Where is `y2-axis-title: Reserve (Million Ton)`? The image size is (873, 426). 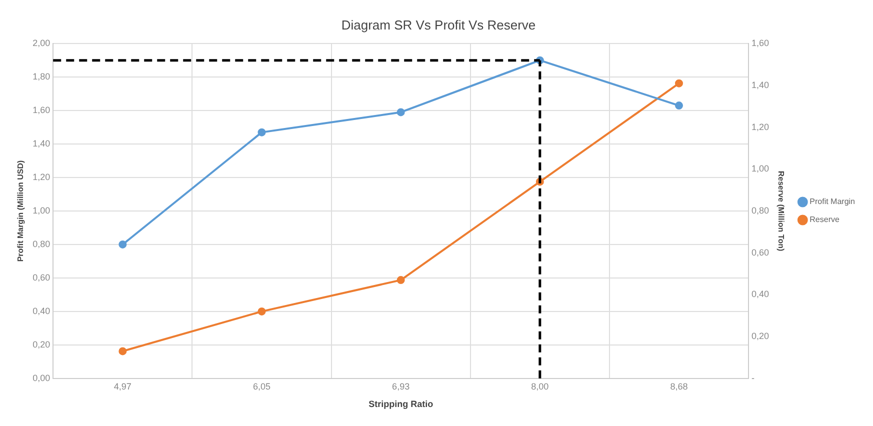
y2-axis-title: Reserve (Million Ton) is located at coordinates (781, 211).